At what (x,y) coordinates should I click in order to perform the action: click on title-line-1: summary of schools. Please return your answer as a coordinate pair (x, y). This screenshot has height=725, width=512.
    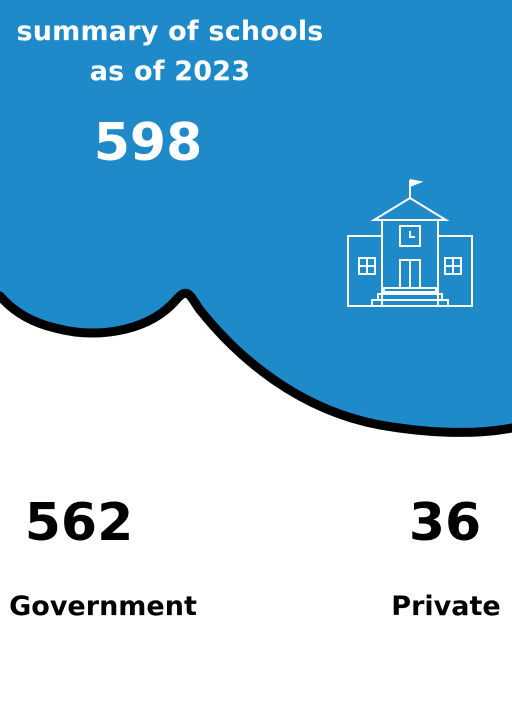
    Looking at the image, I should click on (170, 31).